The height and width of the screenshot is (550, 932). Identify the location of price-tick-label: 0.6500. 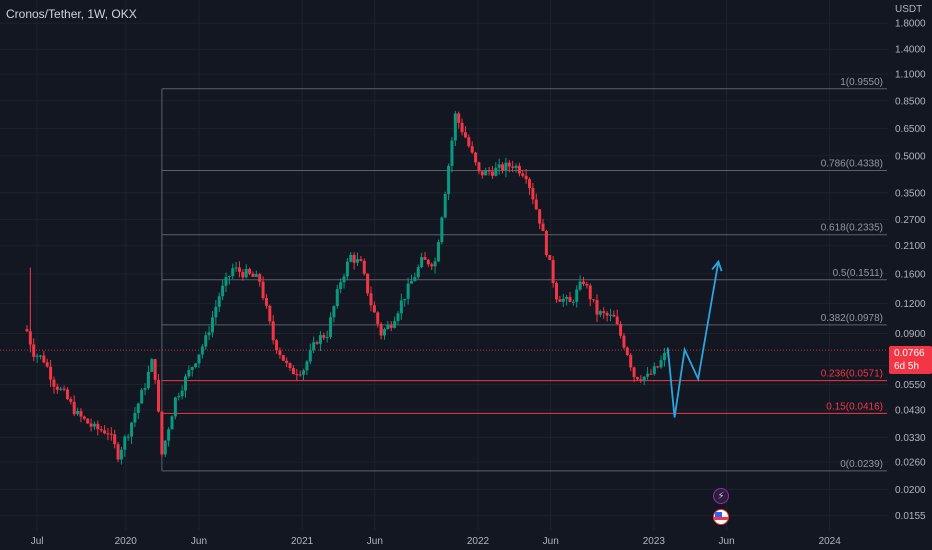
(910, 129).